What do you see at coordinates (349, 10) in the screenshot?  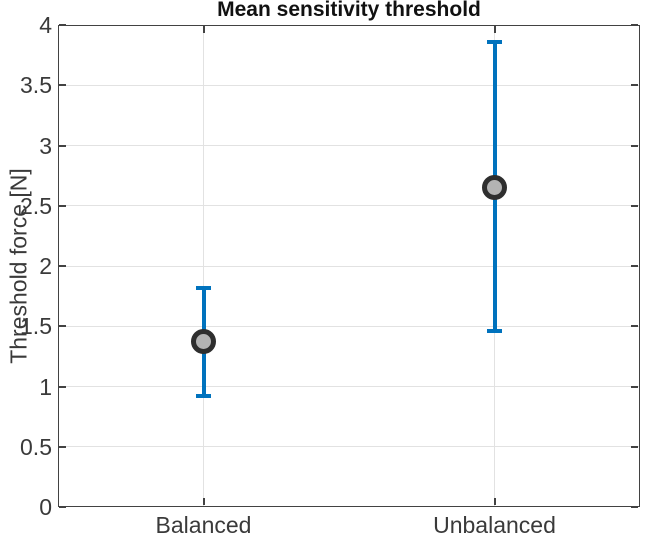 I see `chart-title: Mean sensitivity threshold` at bounding box center [349, 10].